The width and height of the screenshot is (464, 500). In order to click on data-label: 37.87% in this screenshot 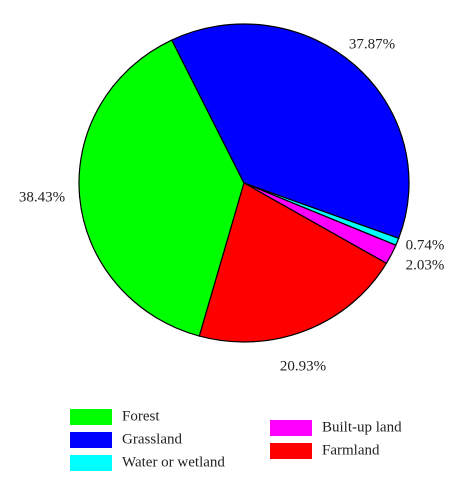, I will do `click(372, 44)`.